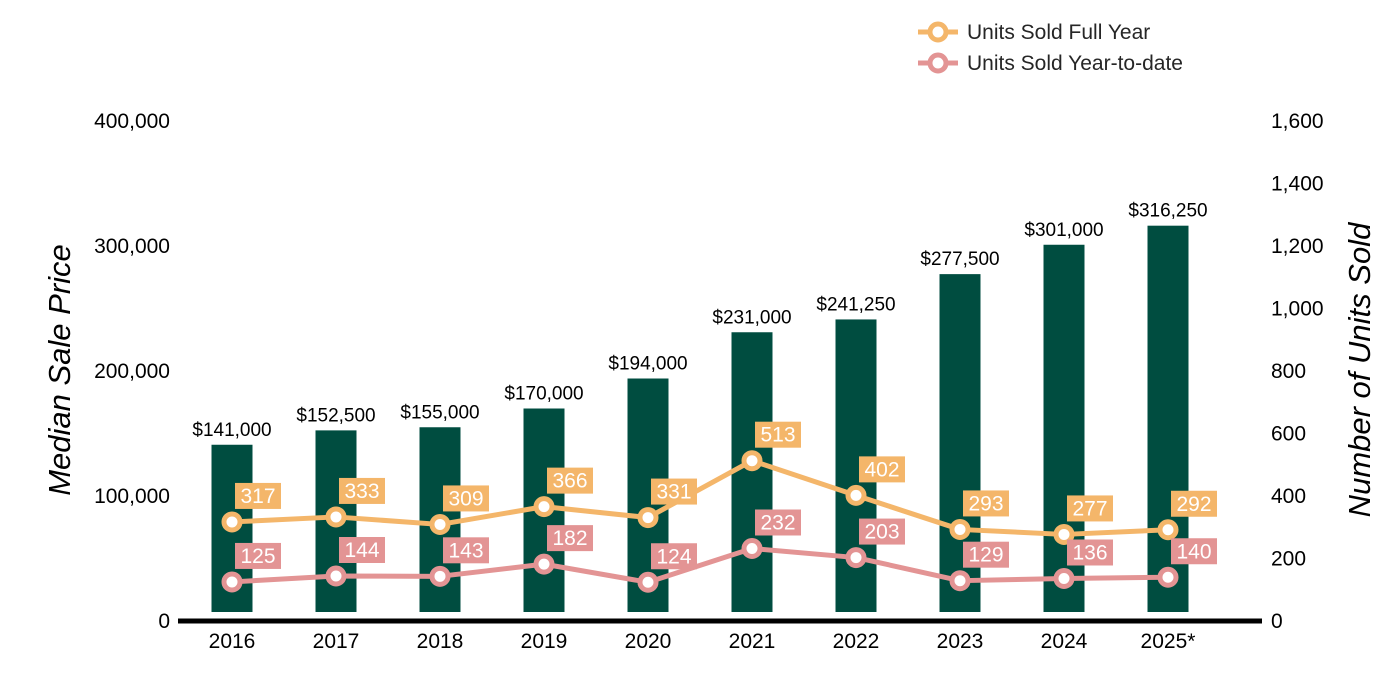 This screenshot has width=1400, height=700. What do you see at coordinates (1193, 504) in the screenshot?
I see `data-label: 292` at bounding box center [1193, 504].